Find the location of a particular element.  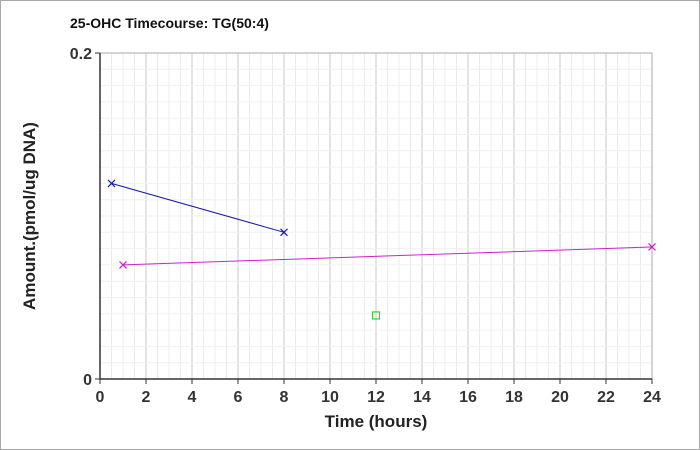

x-tick-label: 18 is located at coordinates (514, 397).